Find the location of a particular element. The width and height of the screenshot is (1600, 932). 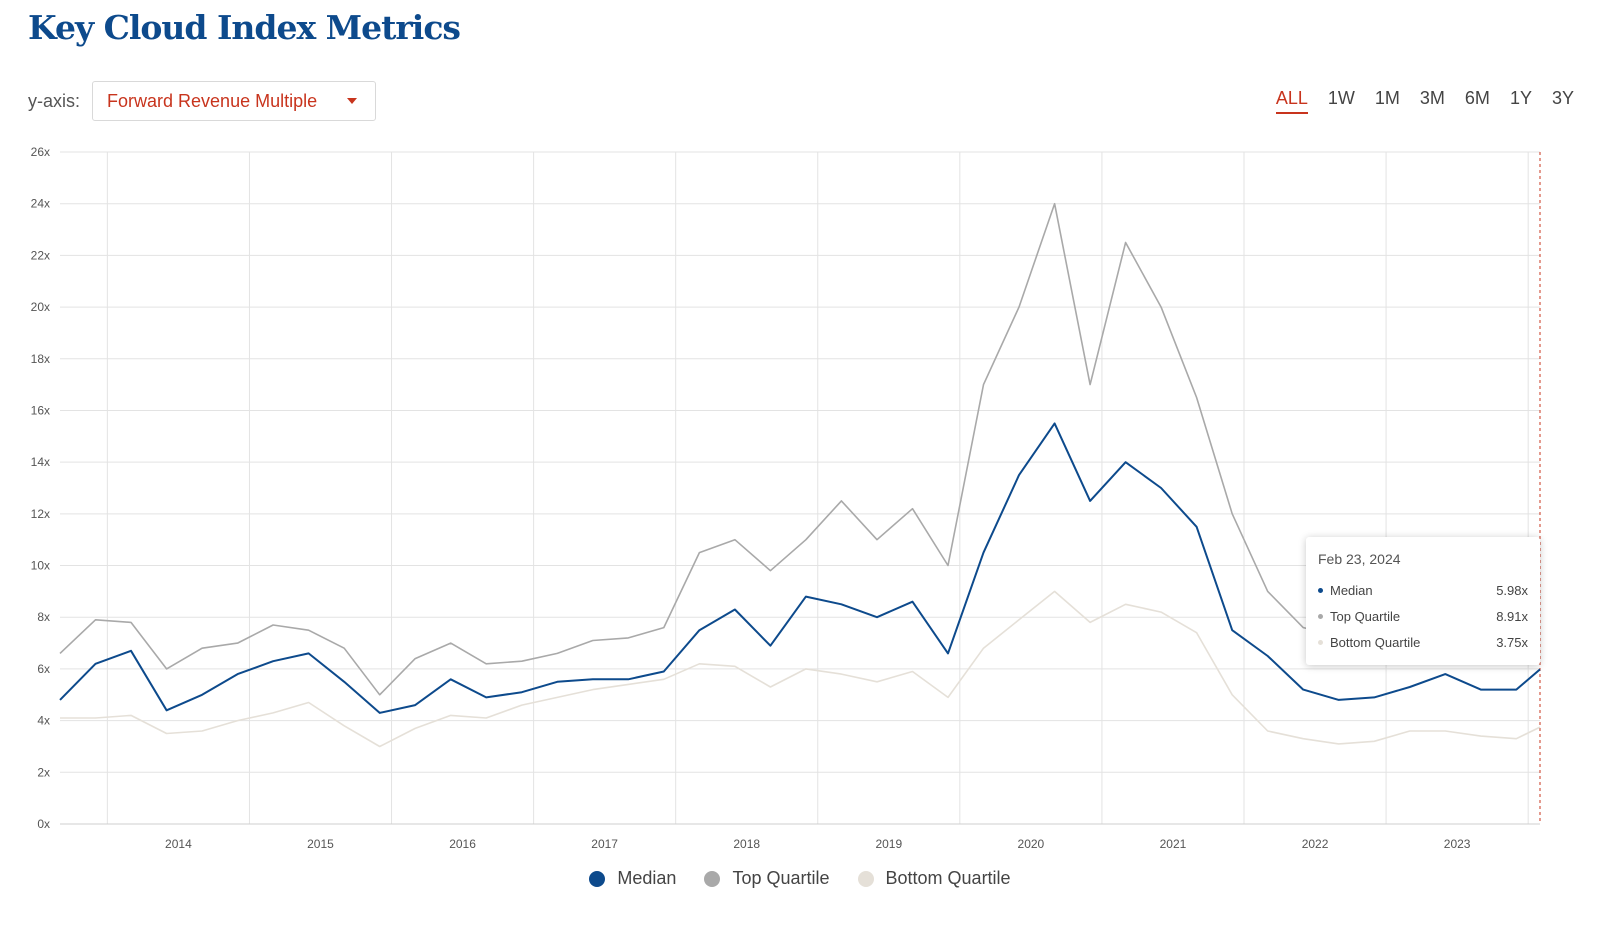

y-tick-label: 20x is located at coordinates (40, 307).